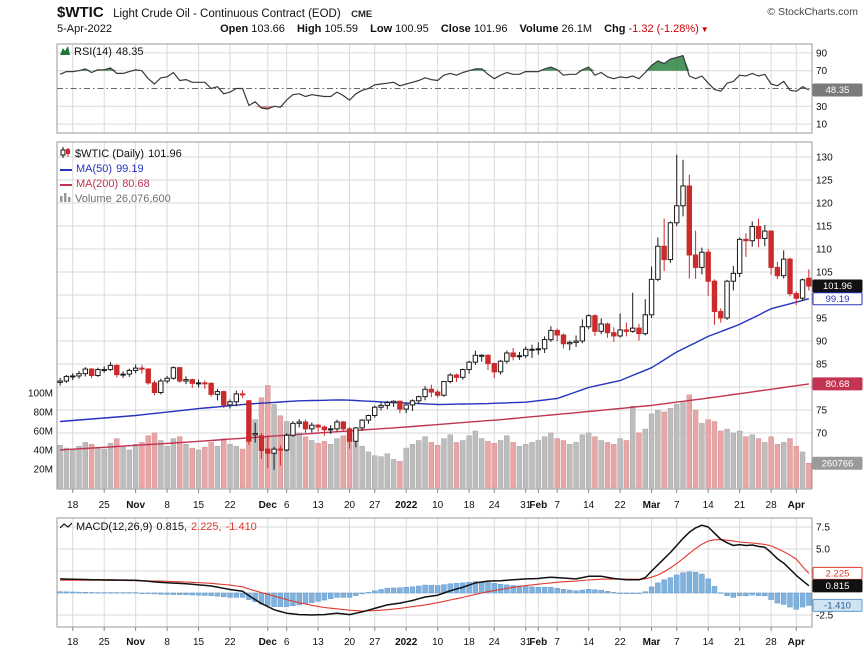 The height and width of the screenshot is (654, 864). Describe the element at coordinates (319, 642) in the screenshot. I see `x-axis-label: 13` at that location.